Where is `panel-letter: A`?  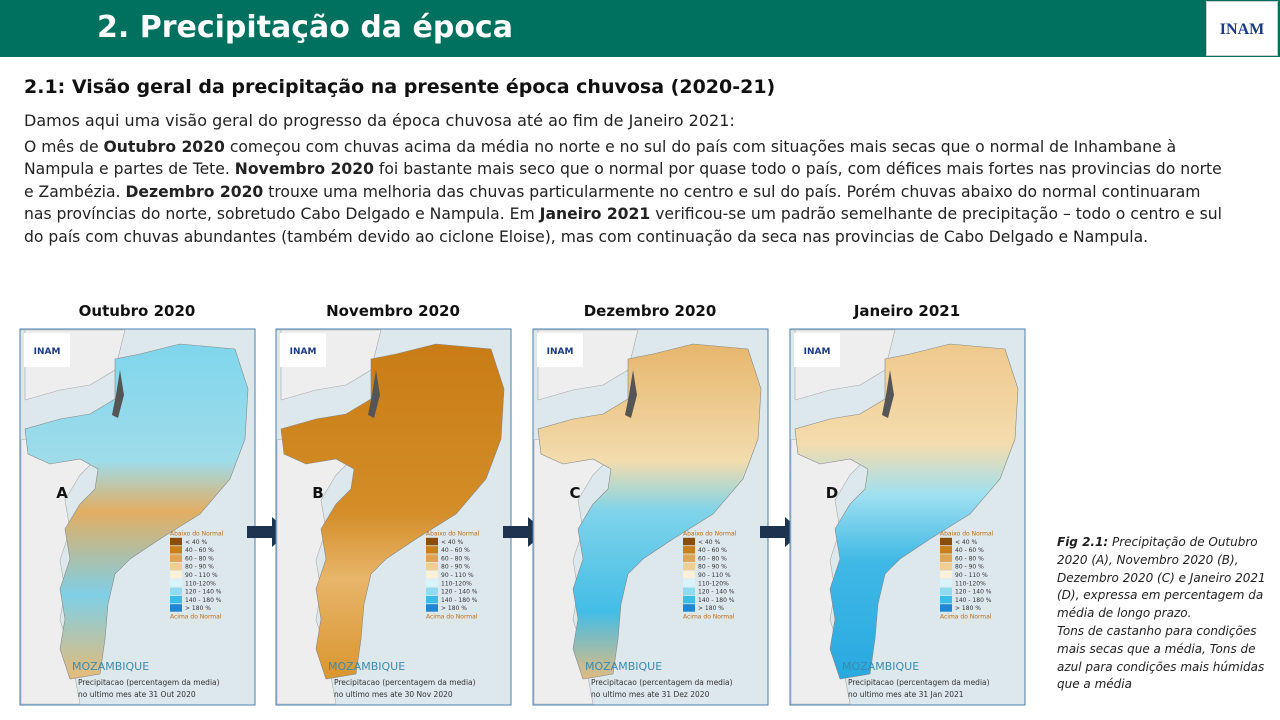
panel-letter: A is located at coordinates (62, 493).